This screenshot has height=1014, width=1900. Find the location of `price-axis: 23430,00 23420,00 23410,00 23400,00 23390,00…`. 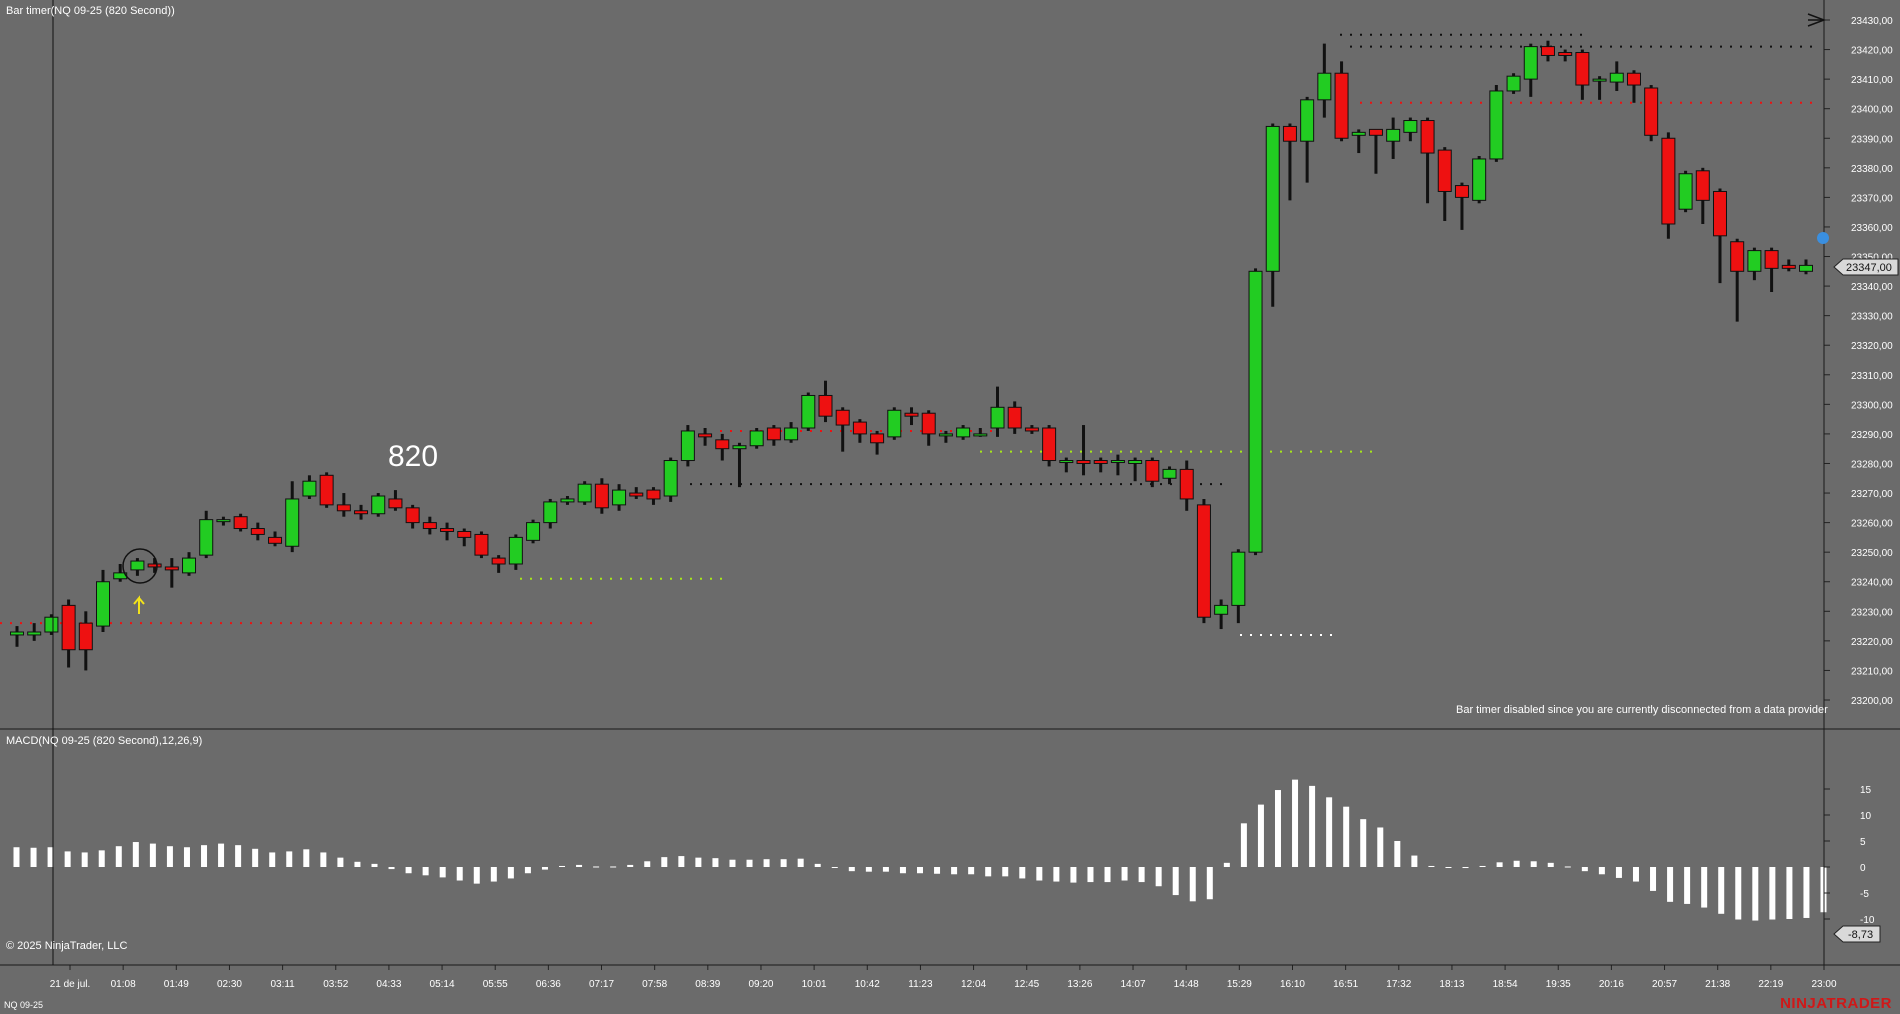

price-axis: 23430,00 23420,00 23410,00 23400,00 23390,00… is located at coordinates (1858, 361).